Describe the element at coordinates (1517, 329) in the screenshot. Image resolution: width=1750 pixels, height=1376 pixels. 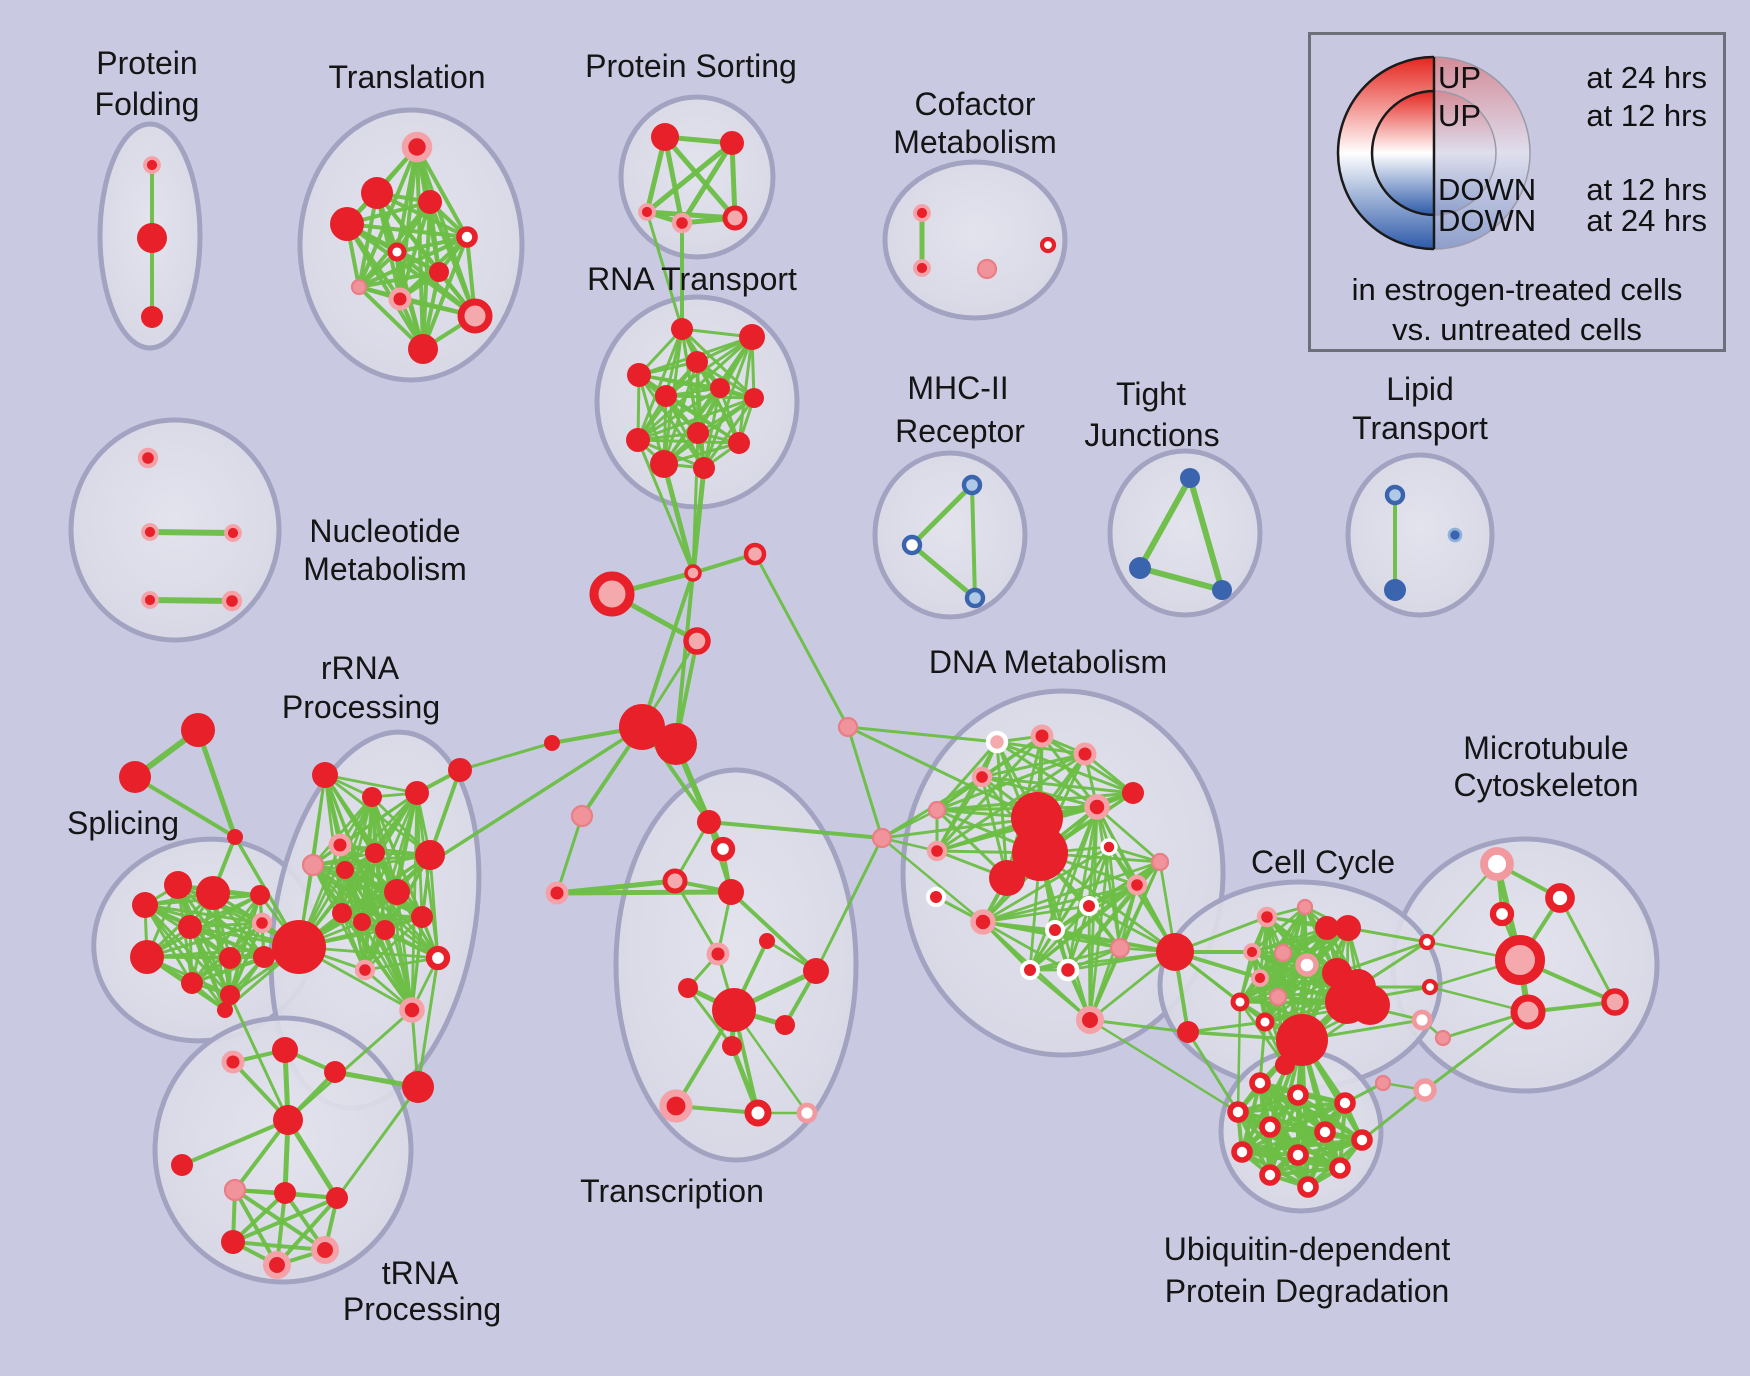
I see `legend-caption-line2: vs. untreated cells` at that location.